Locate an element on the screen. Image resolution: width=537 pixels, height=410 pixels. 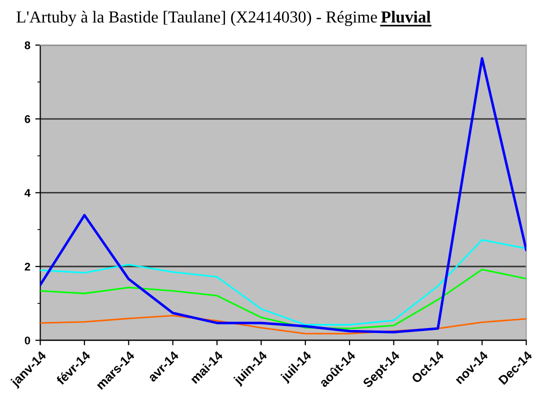
y-tick-label: 6 is located at coordinates (27, 119).